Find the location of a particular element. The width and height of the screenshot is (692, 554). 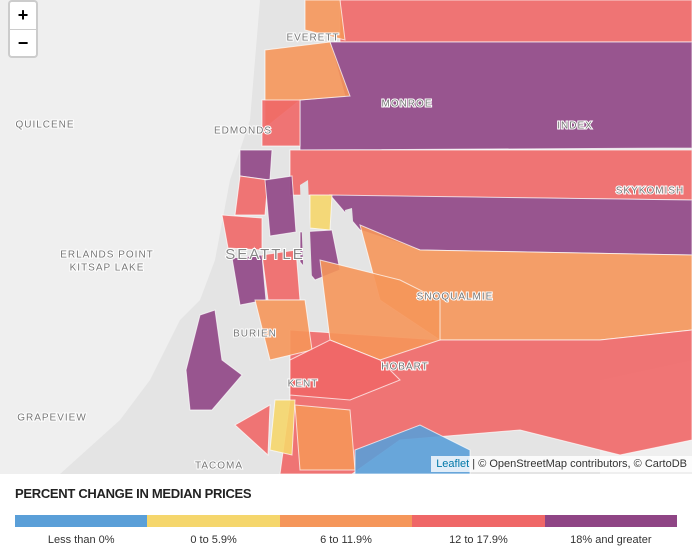

place-label: KITSAP LAKE is located at coordinates (107, 268).